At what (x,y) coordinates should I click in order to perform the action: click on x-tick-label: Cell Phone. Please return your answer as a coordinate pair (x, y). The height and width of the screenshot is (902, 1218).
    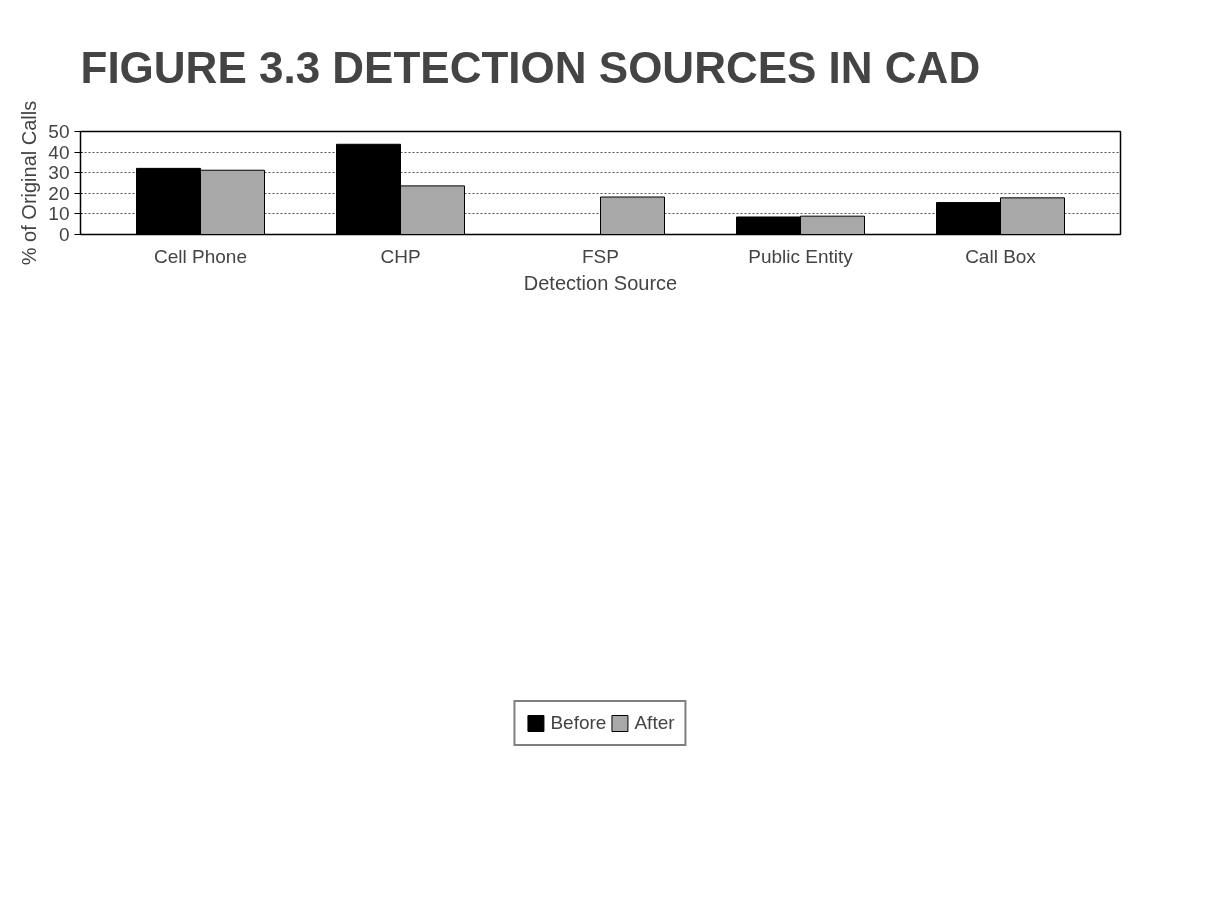
    Looking at the image, I should click on (200, 256).